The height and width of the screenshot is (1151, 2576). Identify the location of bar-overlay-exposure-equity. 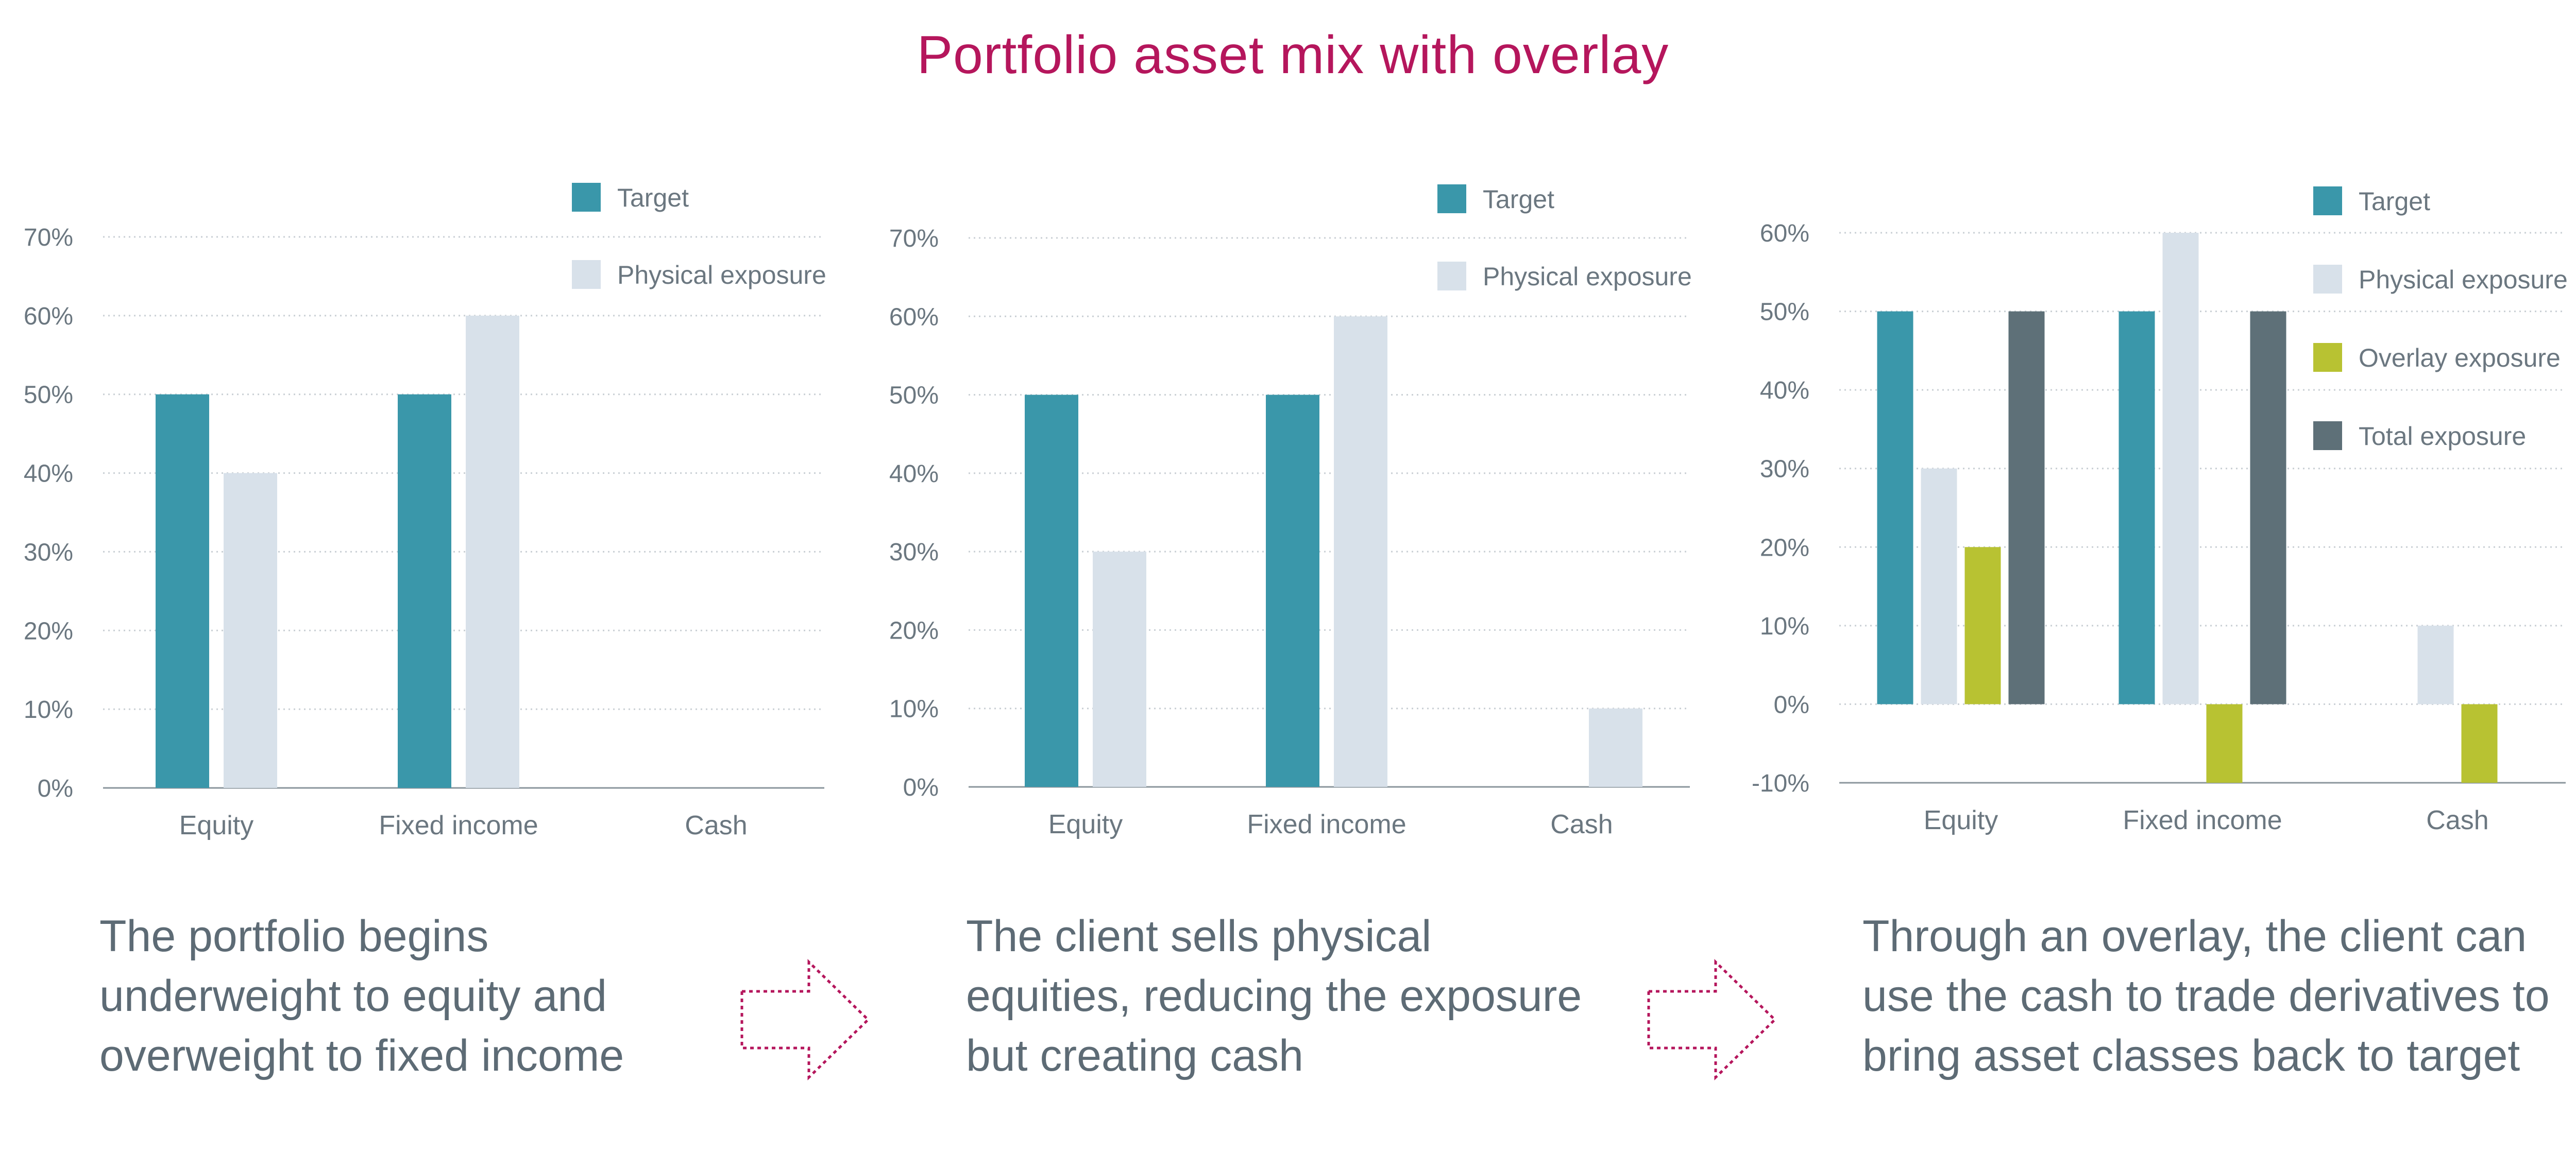
(1982, 626).